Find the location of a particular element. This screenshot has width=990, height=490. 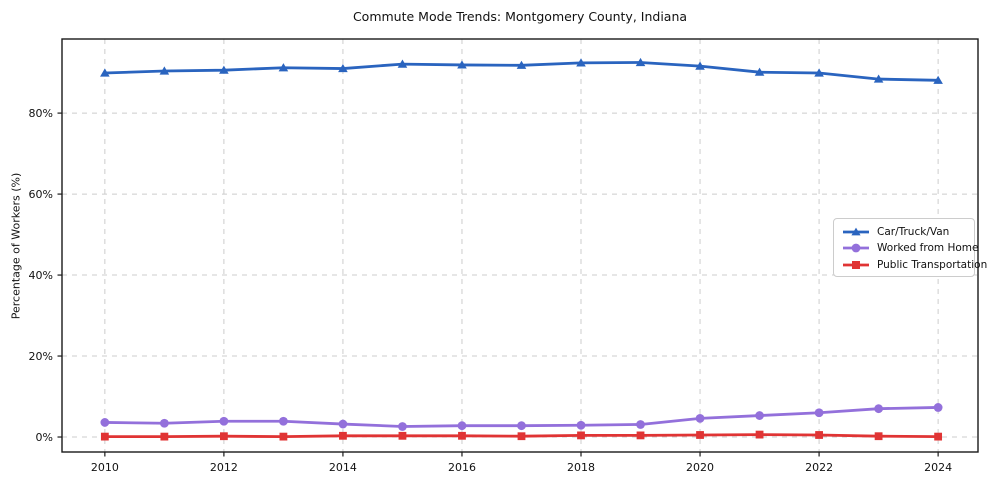

legend-label: Public Transportation is located at coordinates (932, 264).